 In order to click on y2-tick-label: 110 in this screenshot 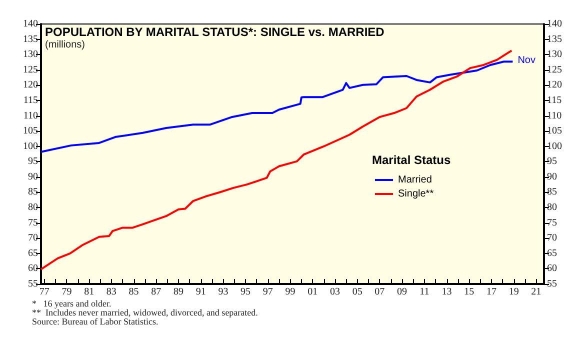, I will do `click(554, 116)`.